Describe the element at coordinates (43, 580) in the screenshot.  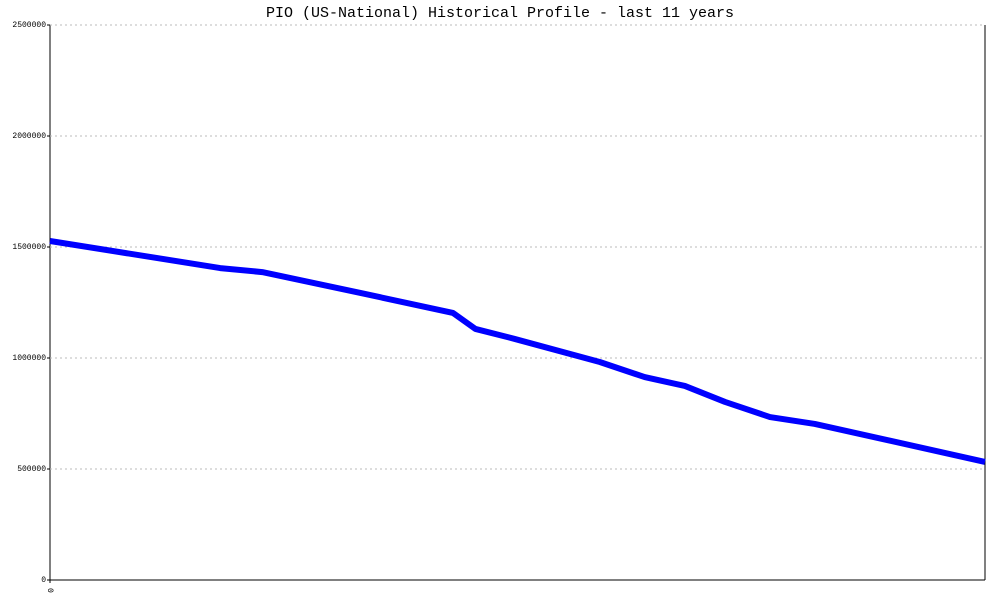
I see `y-tick-label: 0` at that location.